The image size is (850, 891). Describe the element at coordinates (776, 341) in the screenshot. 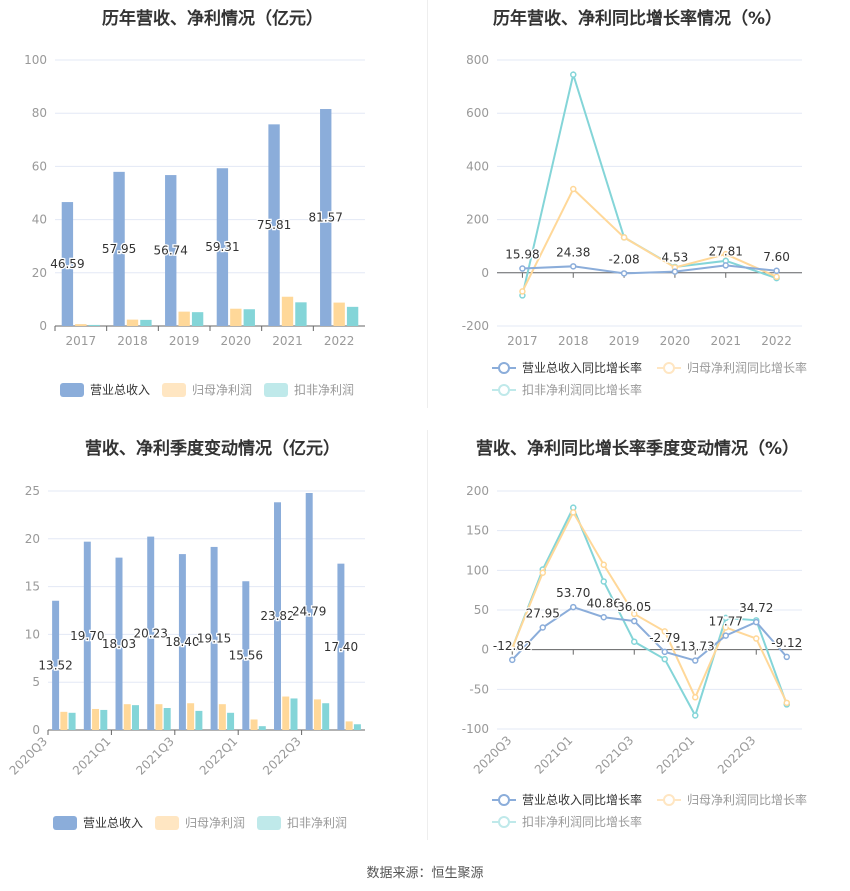

I see `chart-2-x-tick-label: 2022` at that location.